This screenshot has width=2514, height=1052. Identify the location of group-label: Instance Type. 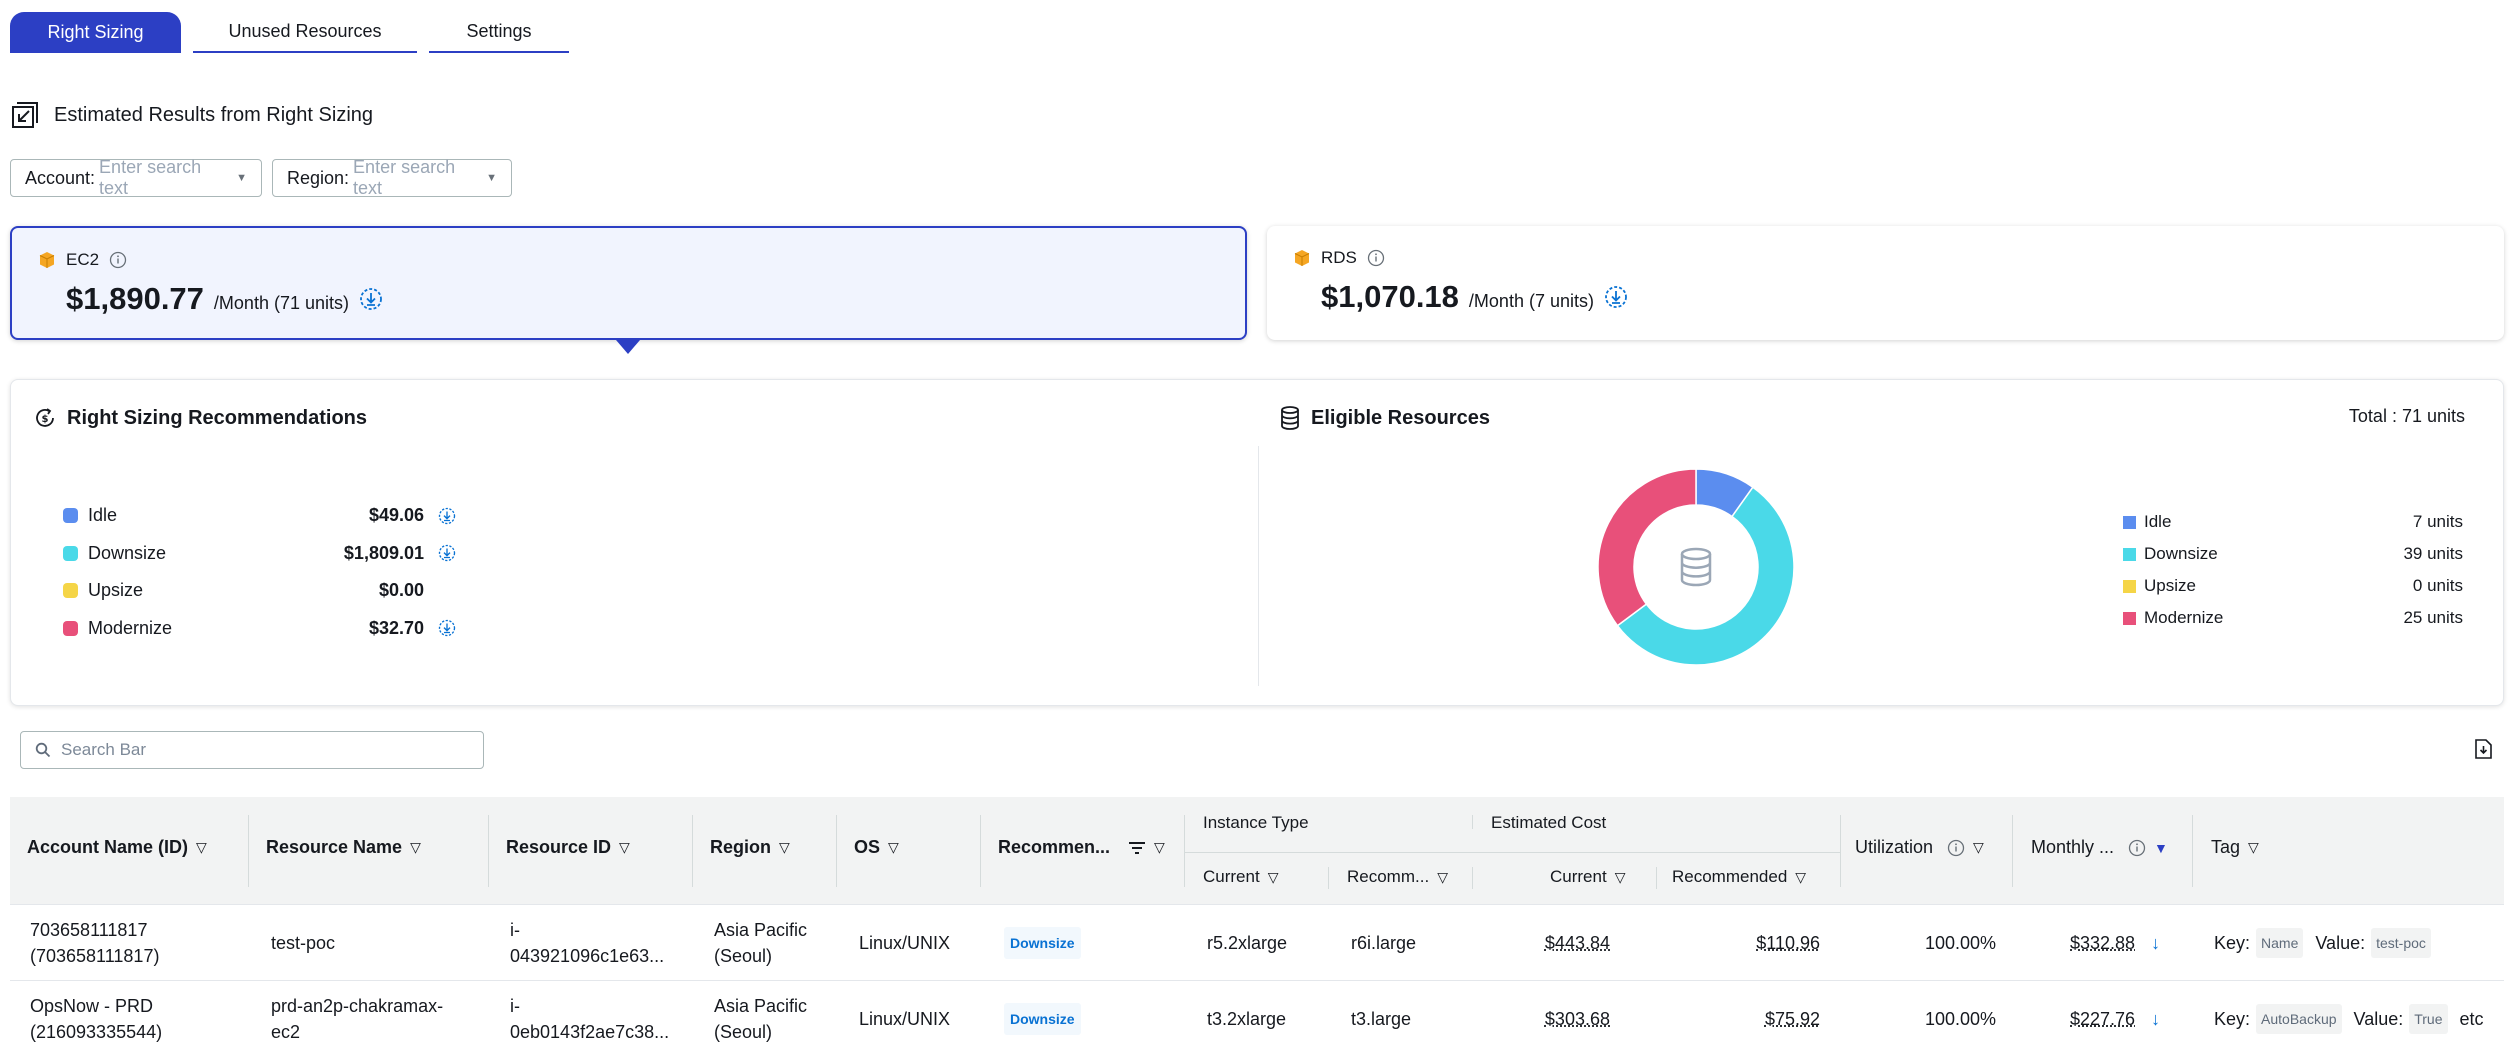
(1256, 822).